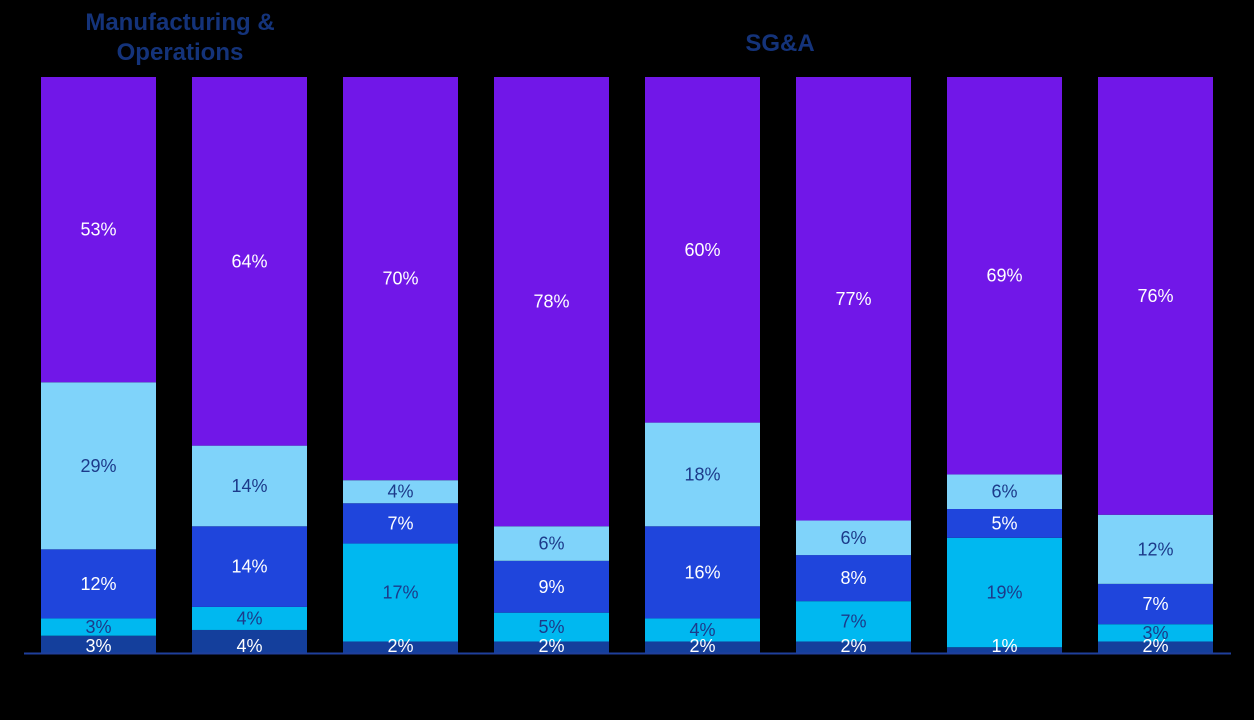 Image resolution: width=1254 pixels, height=720 pixels. I want to click on data-label: 17%, so click(400, 593).